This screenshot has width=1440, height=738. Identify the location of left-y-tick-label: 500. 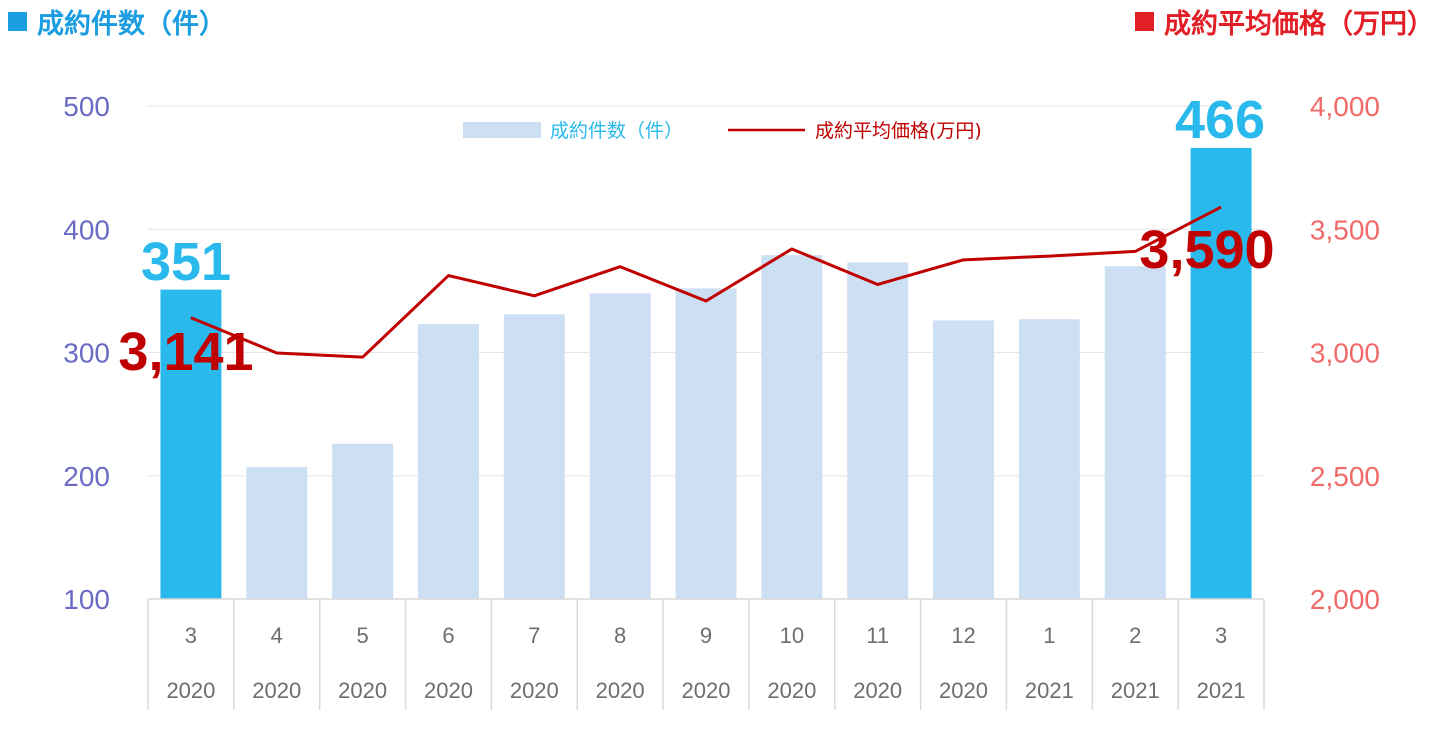
(86, 106).